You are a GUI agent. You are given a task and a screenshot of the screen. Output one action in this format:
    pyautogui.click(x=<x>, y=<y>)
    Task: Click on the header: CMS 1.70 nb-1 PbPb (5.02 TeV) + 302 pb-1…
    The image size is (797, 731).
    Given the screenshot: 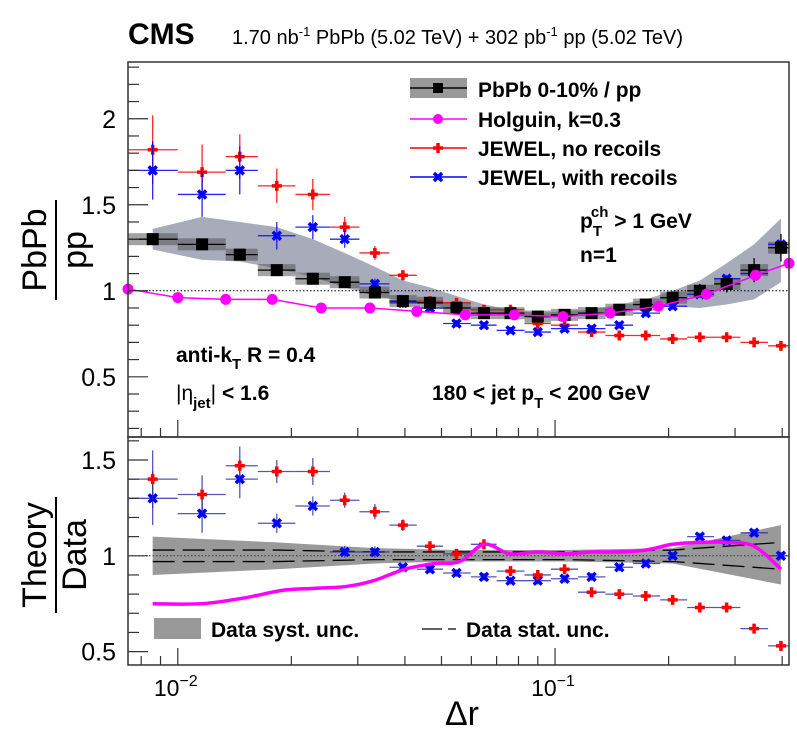 What is the action you would take?
    pyautogui.click(x=405, y=34)
    